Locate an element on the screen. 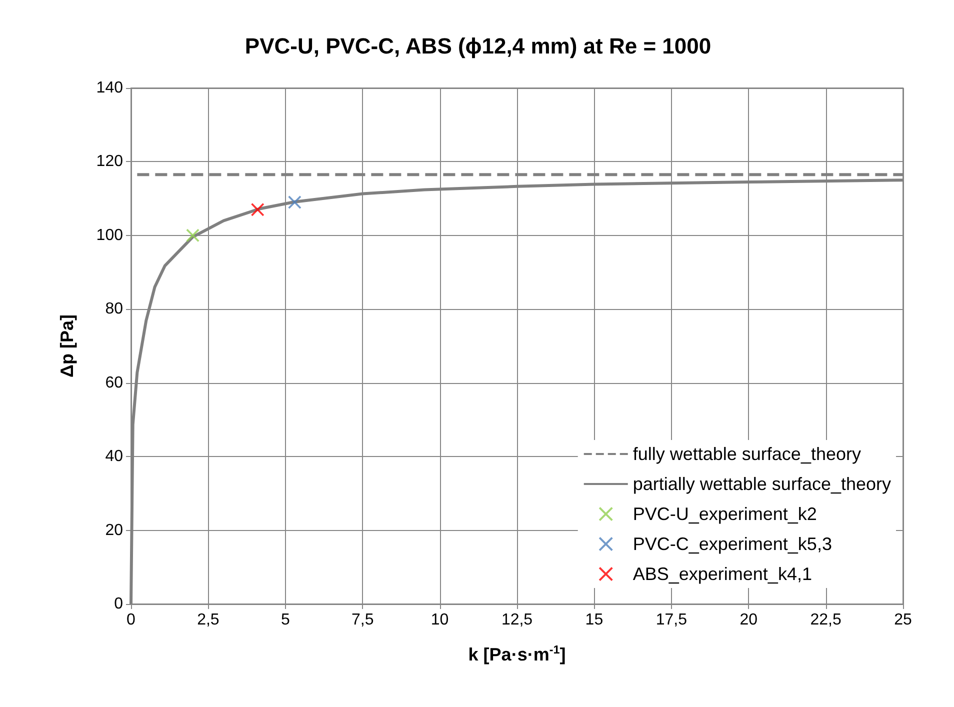 The height and width of the screenshot is (707, 954). x-tick-label: 25 is located at coordinates (903, 620).